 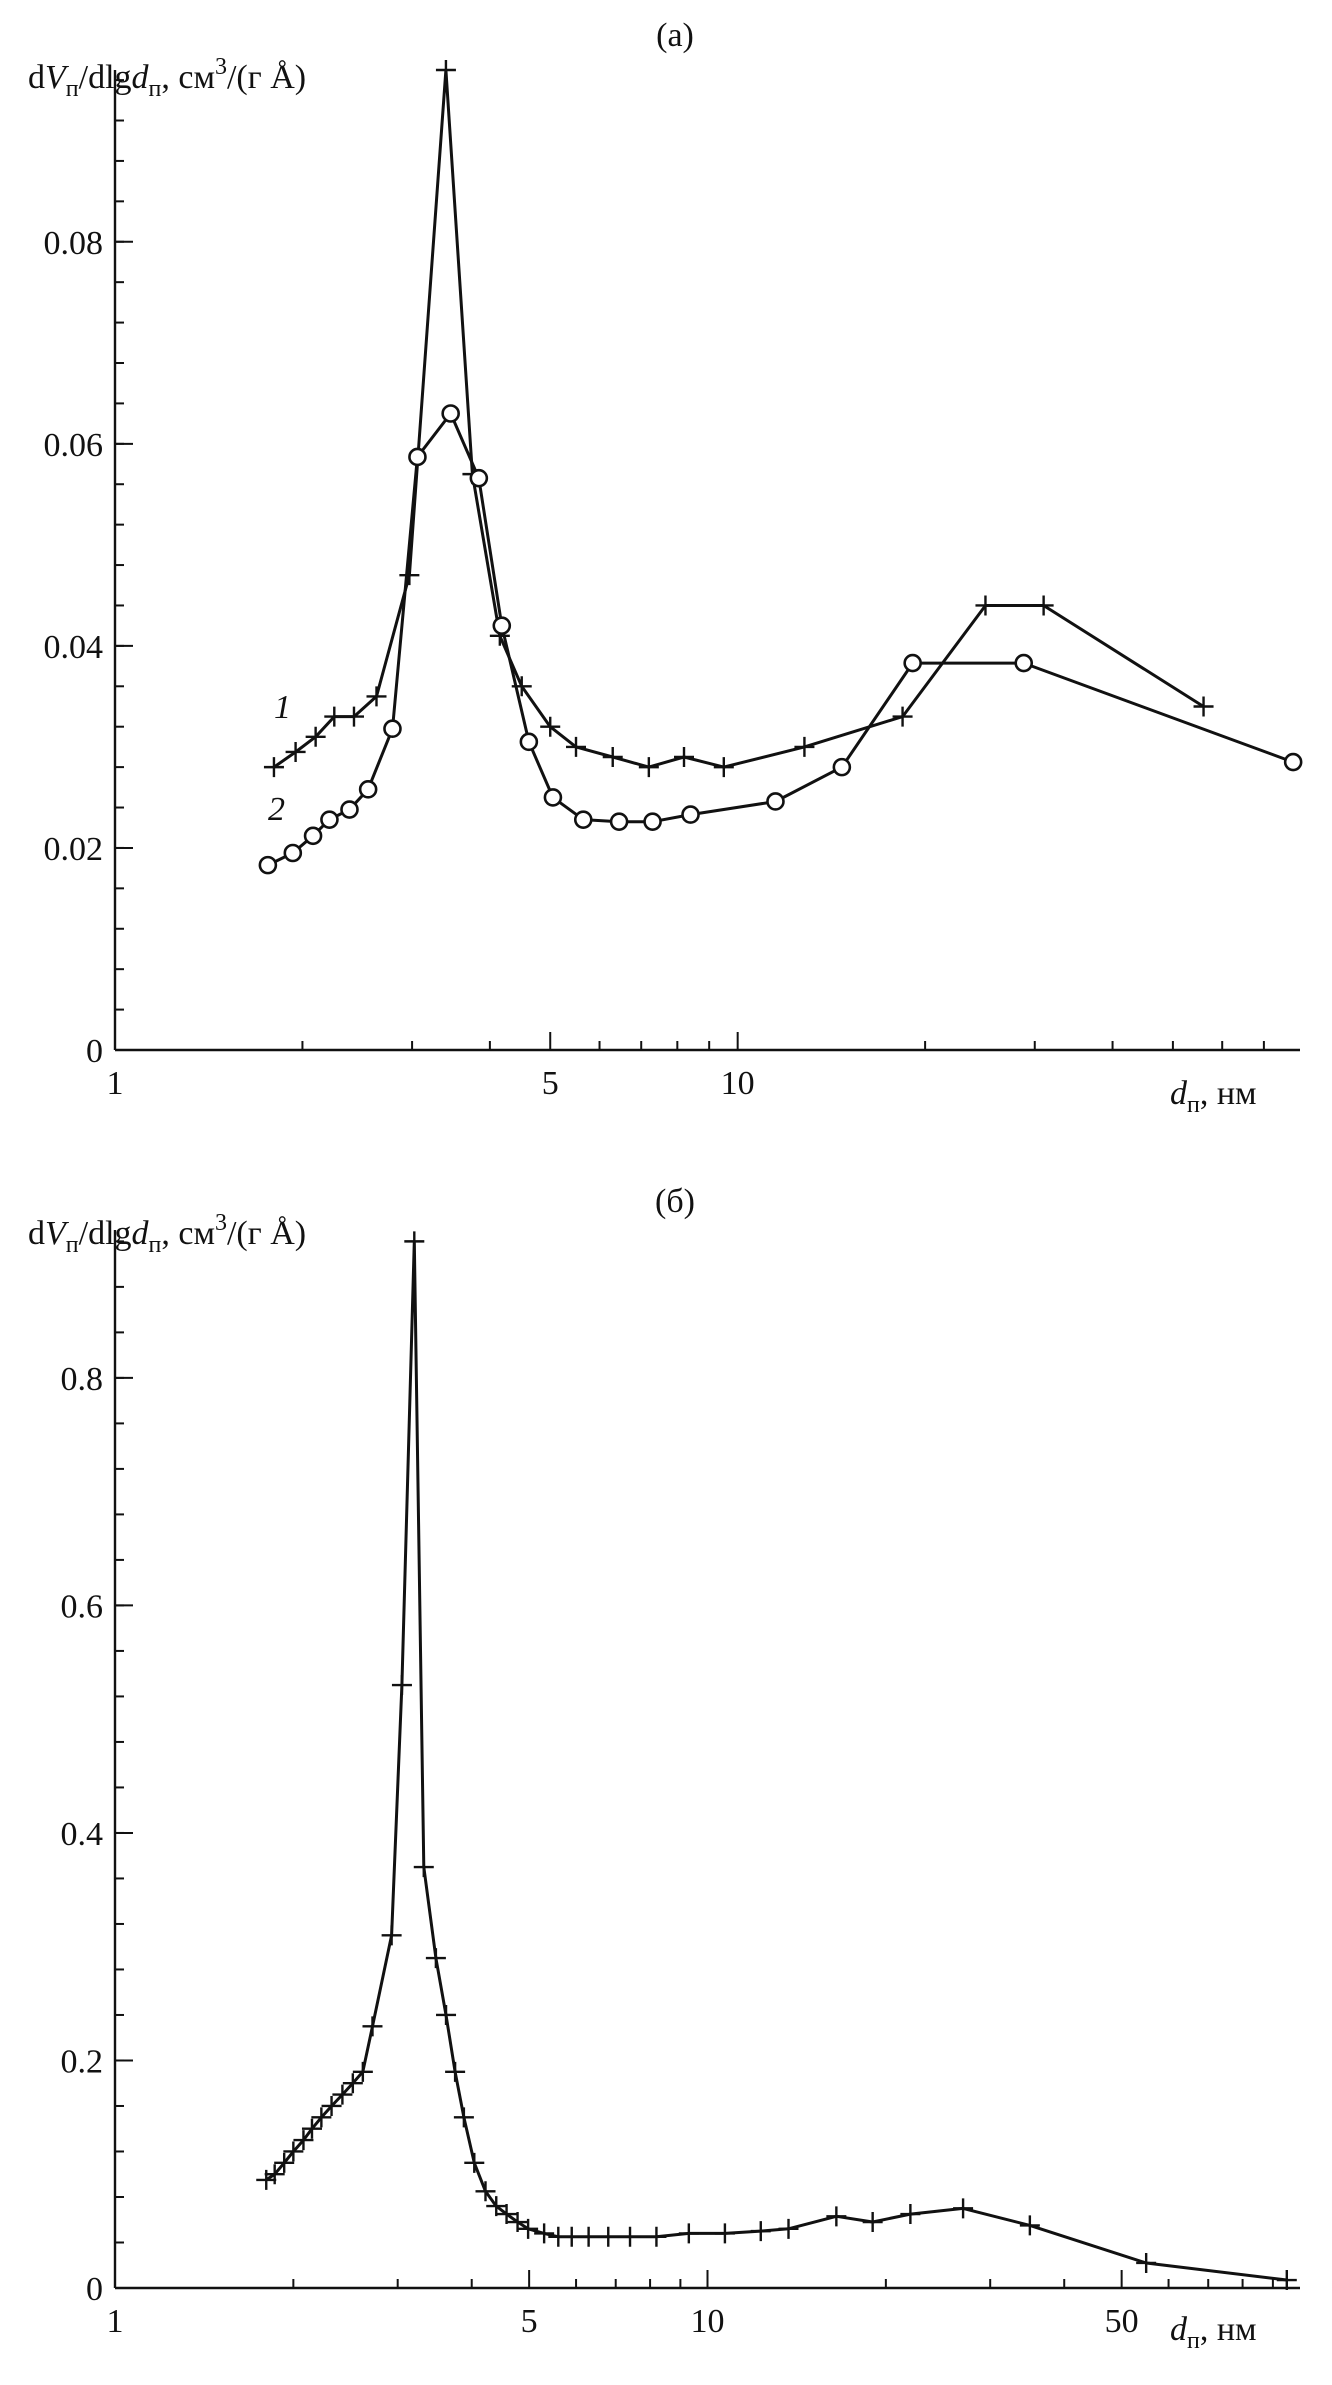 I want to click on panel-a-title: (а), so click(x=675, y=35).